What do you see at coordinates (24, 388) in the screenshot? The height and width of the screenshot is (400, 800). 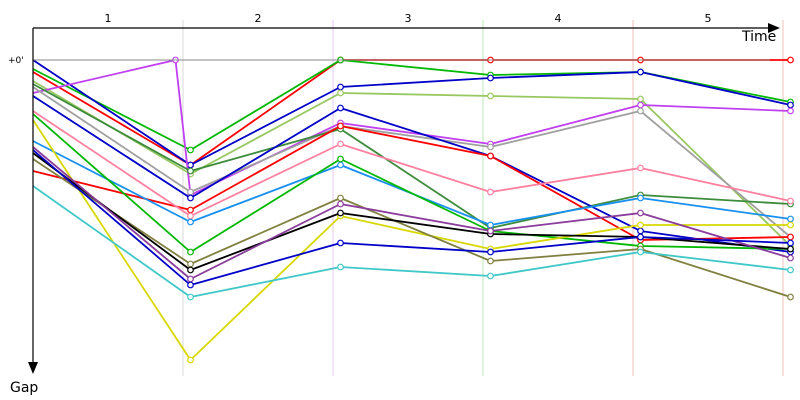 I see `y-axis-title: Gap` at bounding box center [24, 388].